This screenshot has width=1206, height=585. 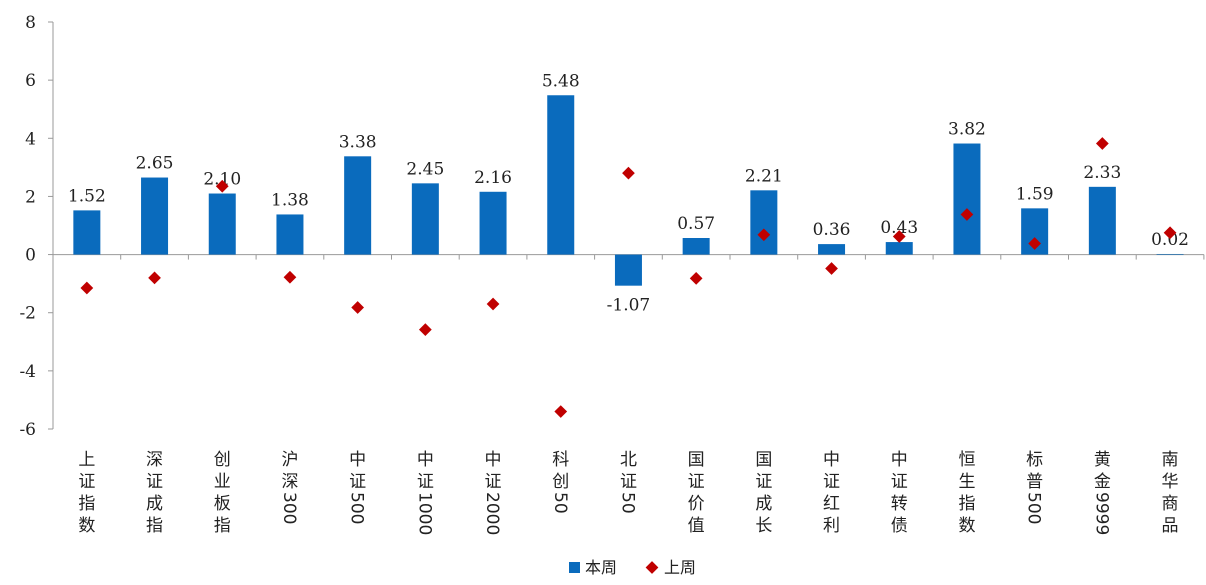 I want to click on svg-text: 成, so click(x=154, y=504).